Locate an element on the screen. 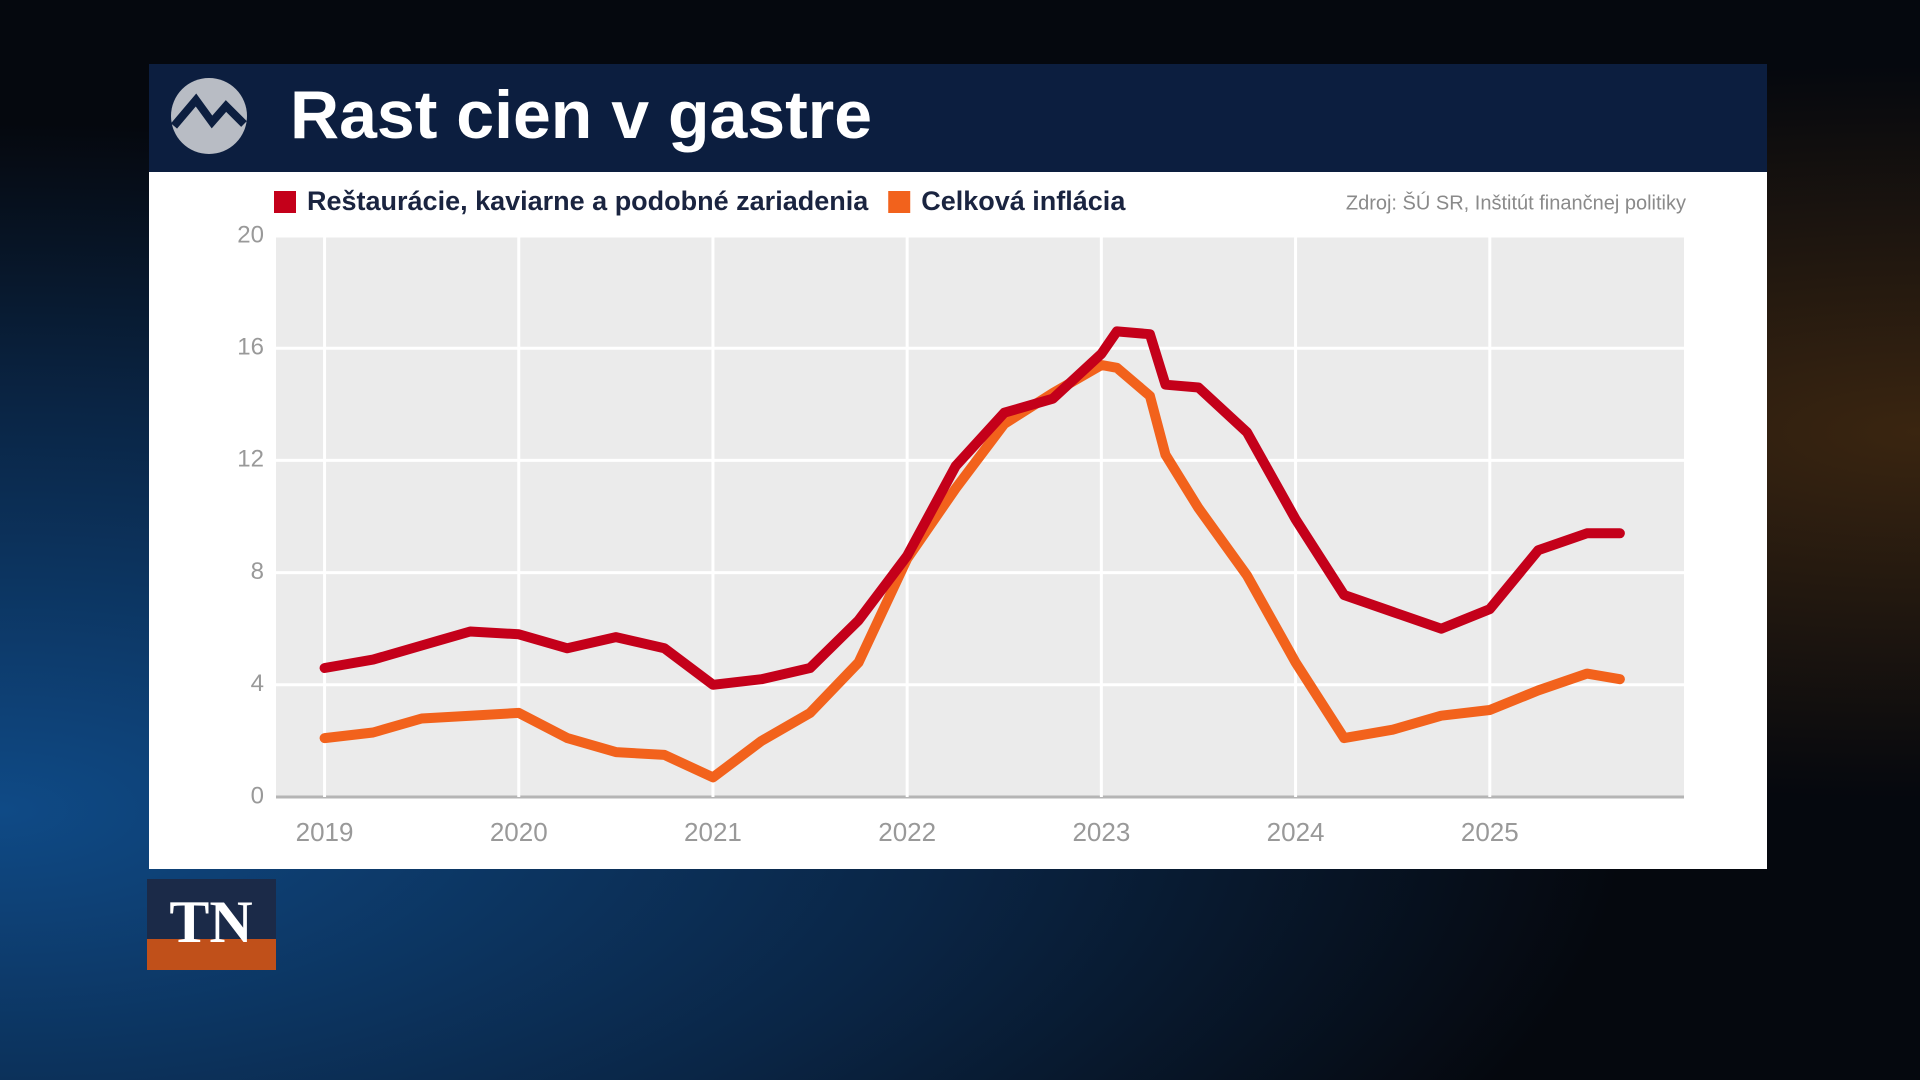  logo-box-top is located at coordinates (211, 909).